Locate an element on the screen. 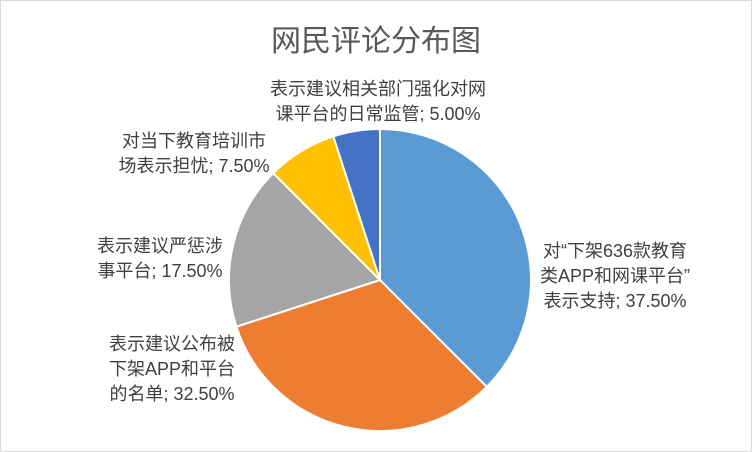 The height and width of the screenshot is (452, 752). data-label-line: 对“下架636款教育 is located at coordinates (615, 251).